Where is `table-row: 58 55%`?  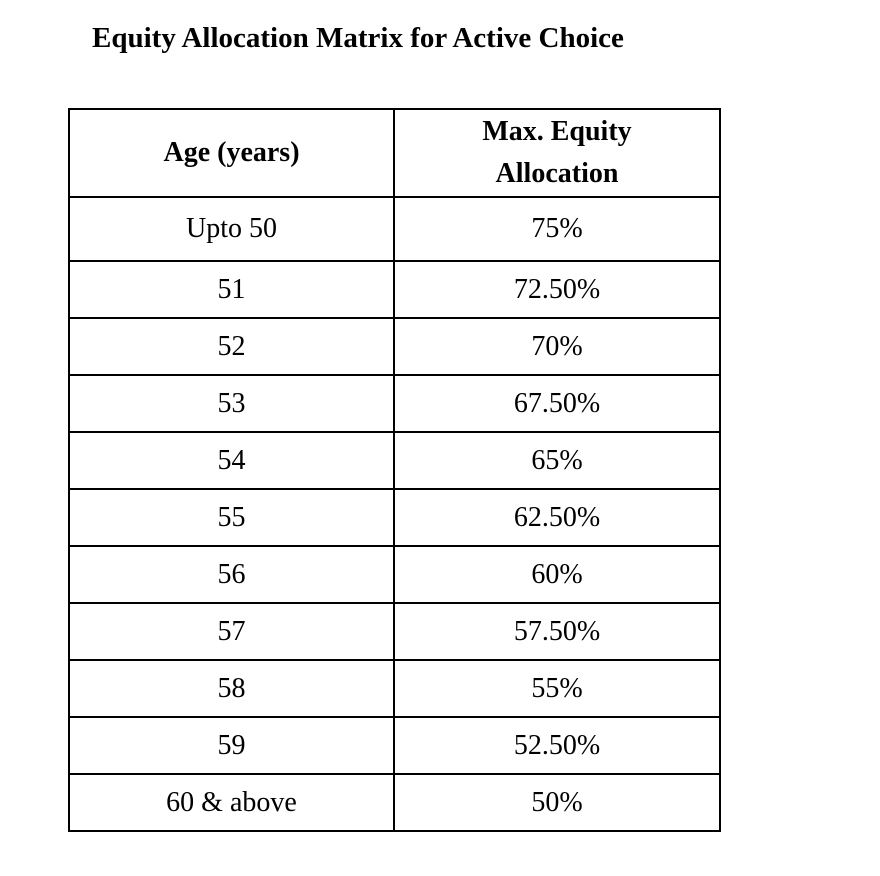 table-row: 58 55% is located at coordinates (394, 688).